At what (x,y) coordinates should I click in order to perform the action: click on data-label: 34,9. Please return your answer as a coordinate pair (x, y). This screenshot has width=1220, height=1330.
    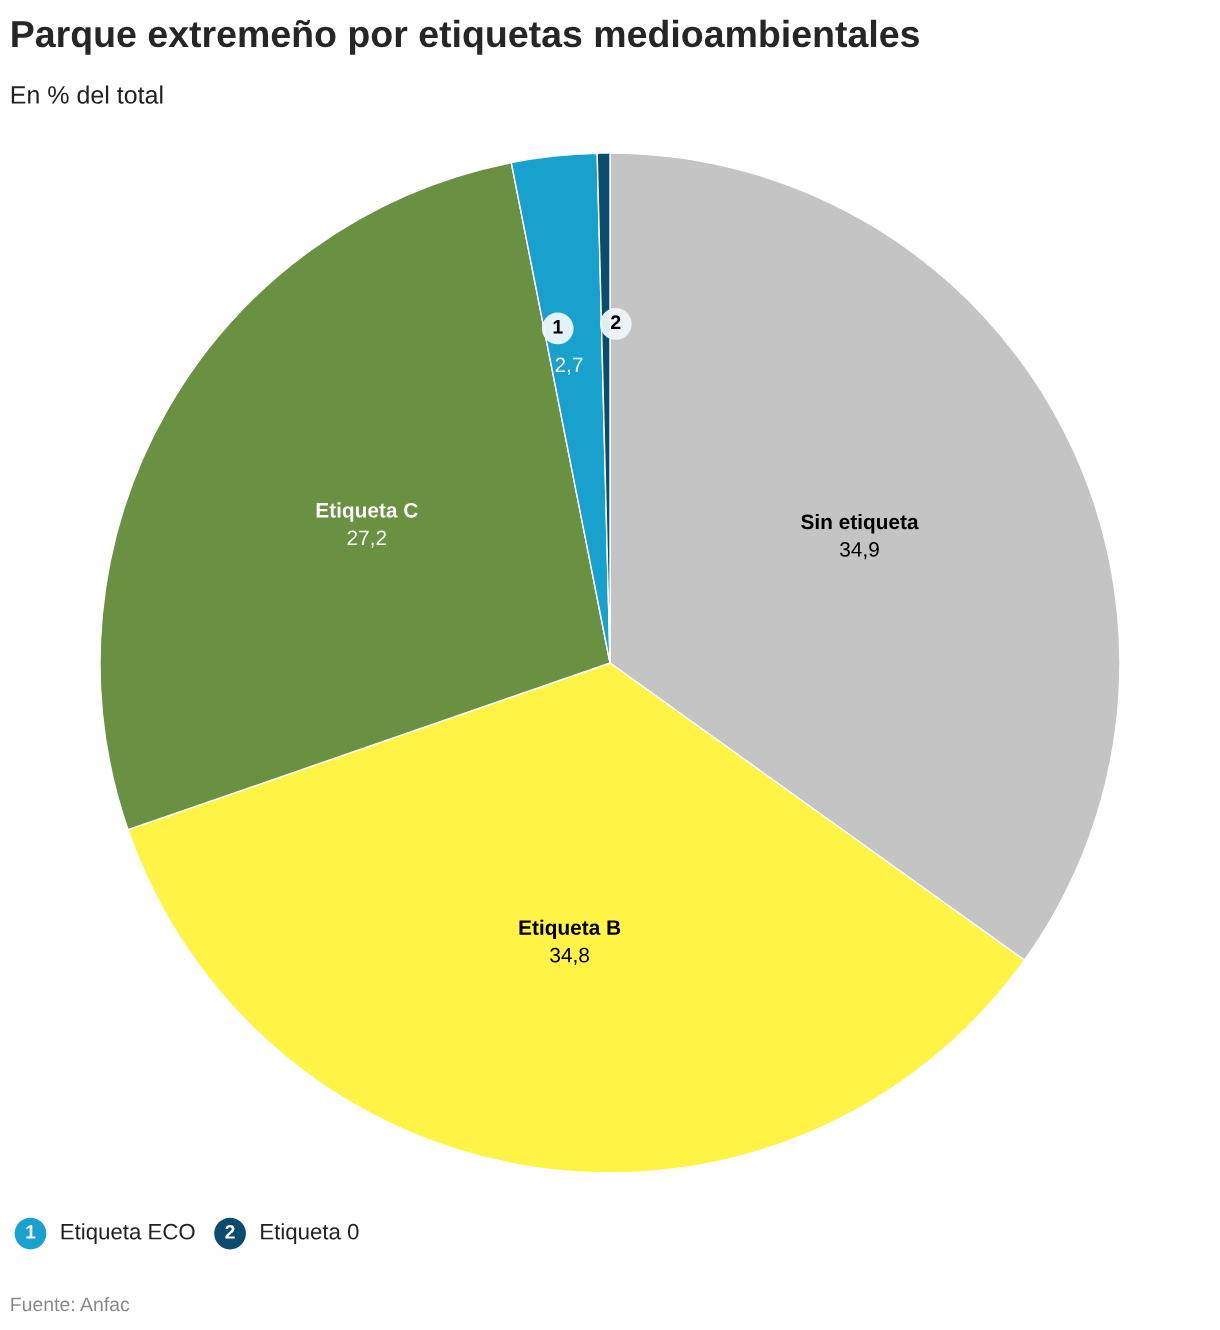
    Looking at the image, I should click on (859, 551).